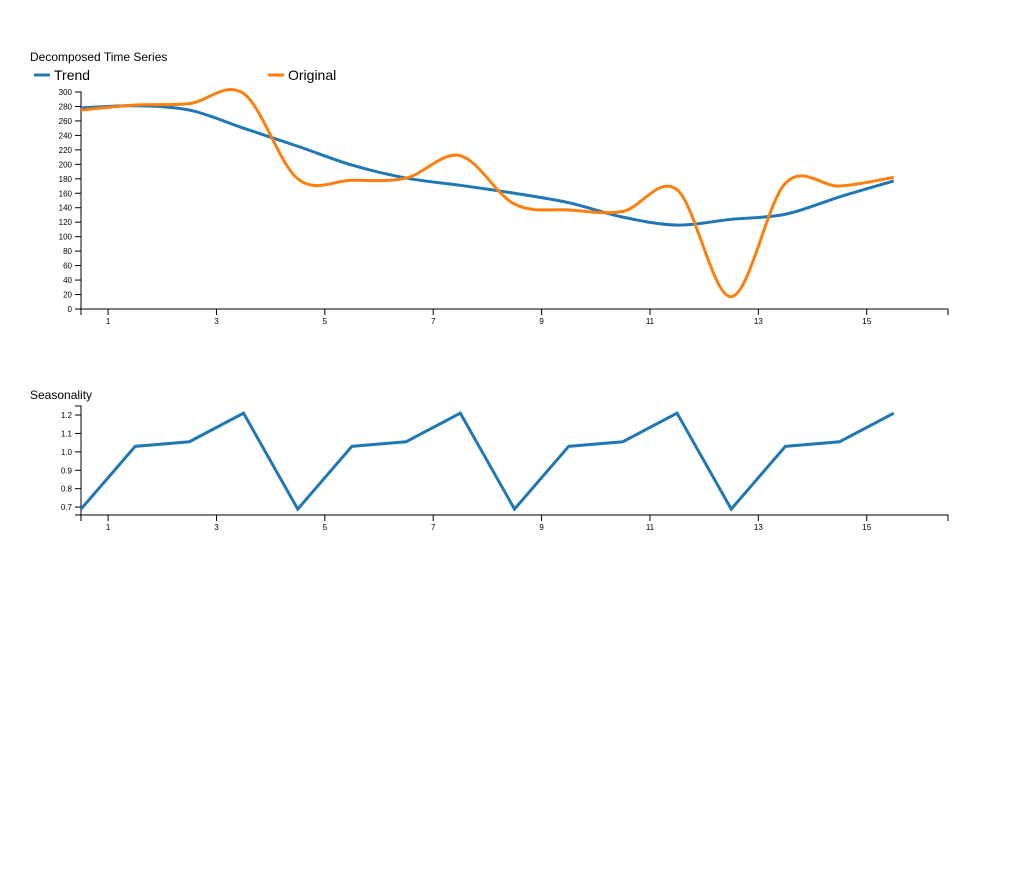 The image size is (1016, 875). What do you see at coordinates (66, 193) in the screenshot?
I see `y-tick-label: 160` at bounding box center [66, 193].